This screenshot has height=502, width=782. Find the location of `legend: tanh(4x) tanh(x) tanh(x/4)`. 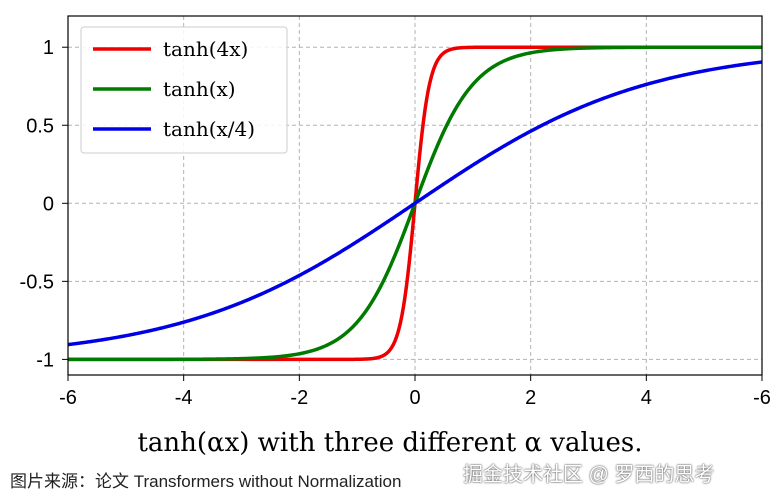

legend: tanh(4x) tanh(x) tanh(x/4) is located at coordinates (184, 90).